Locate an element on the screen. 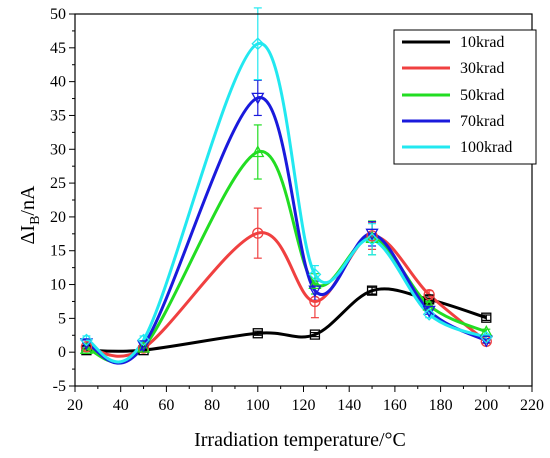  y-tick-label: 0 is located at coordinates (62, 352).